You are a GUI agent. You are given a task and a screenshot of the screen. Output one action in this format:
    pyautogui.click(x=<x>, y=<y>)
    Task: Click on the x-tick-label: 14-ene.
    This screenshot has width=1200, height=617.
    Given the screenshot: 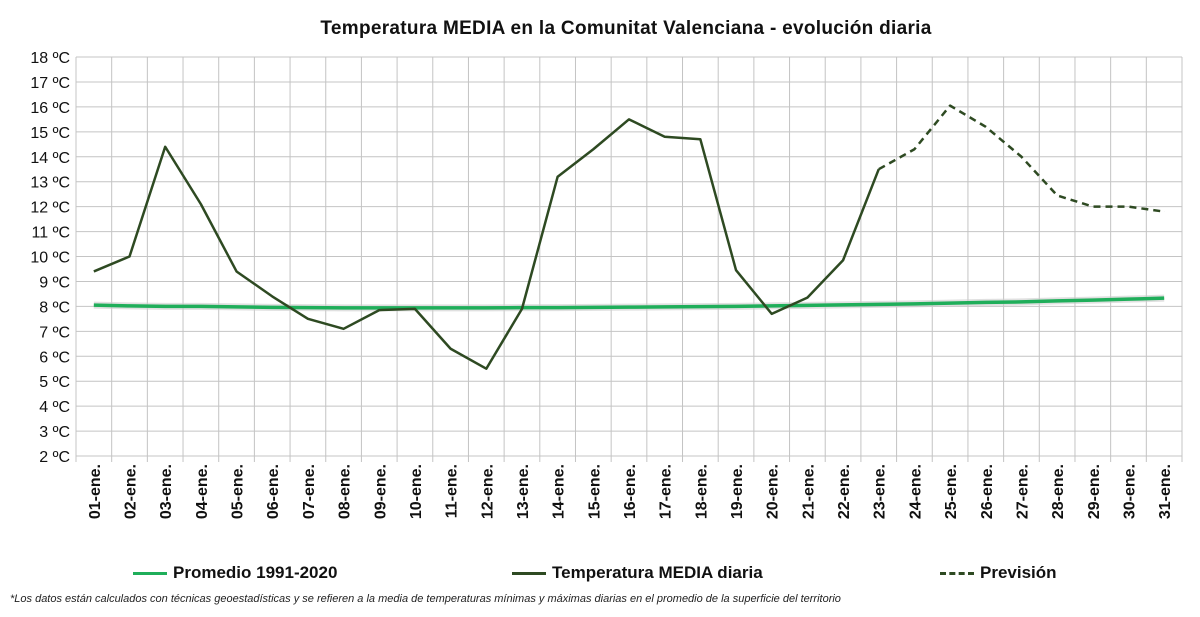 What is the action you would take?
    pyautogui.click(x=559, y=491)
    